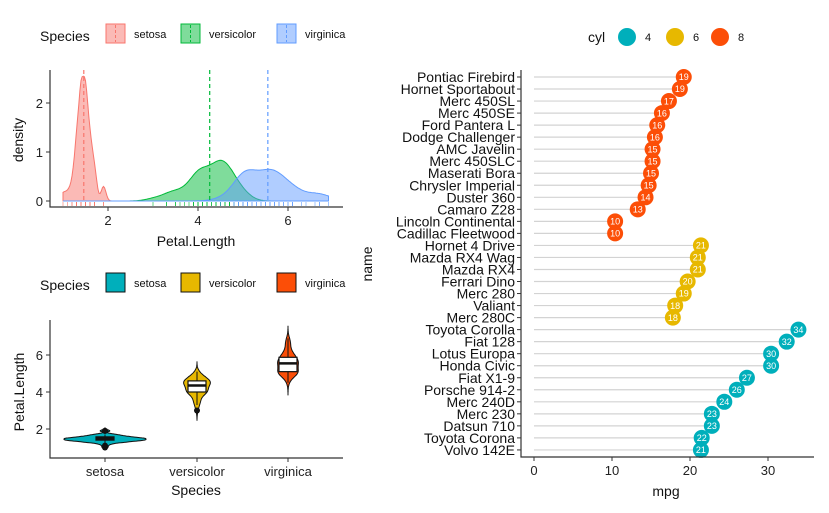  I want to click on dot-Merc 230, so click(711, 413).